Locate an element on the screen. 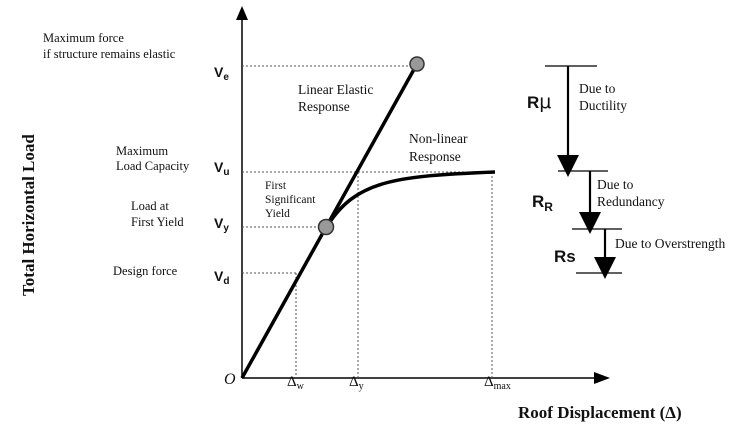 The height and width of the screenshot is (428, 753). r-r-symbol: RR is located at coordinates (542, 203).